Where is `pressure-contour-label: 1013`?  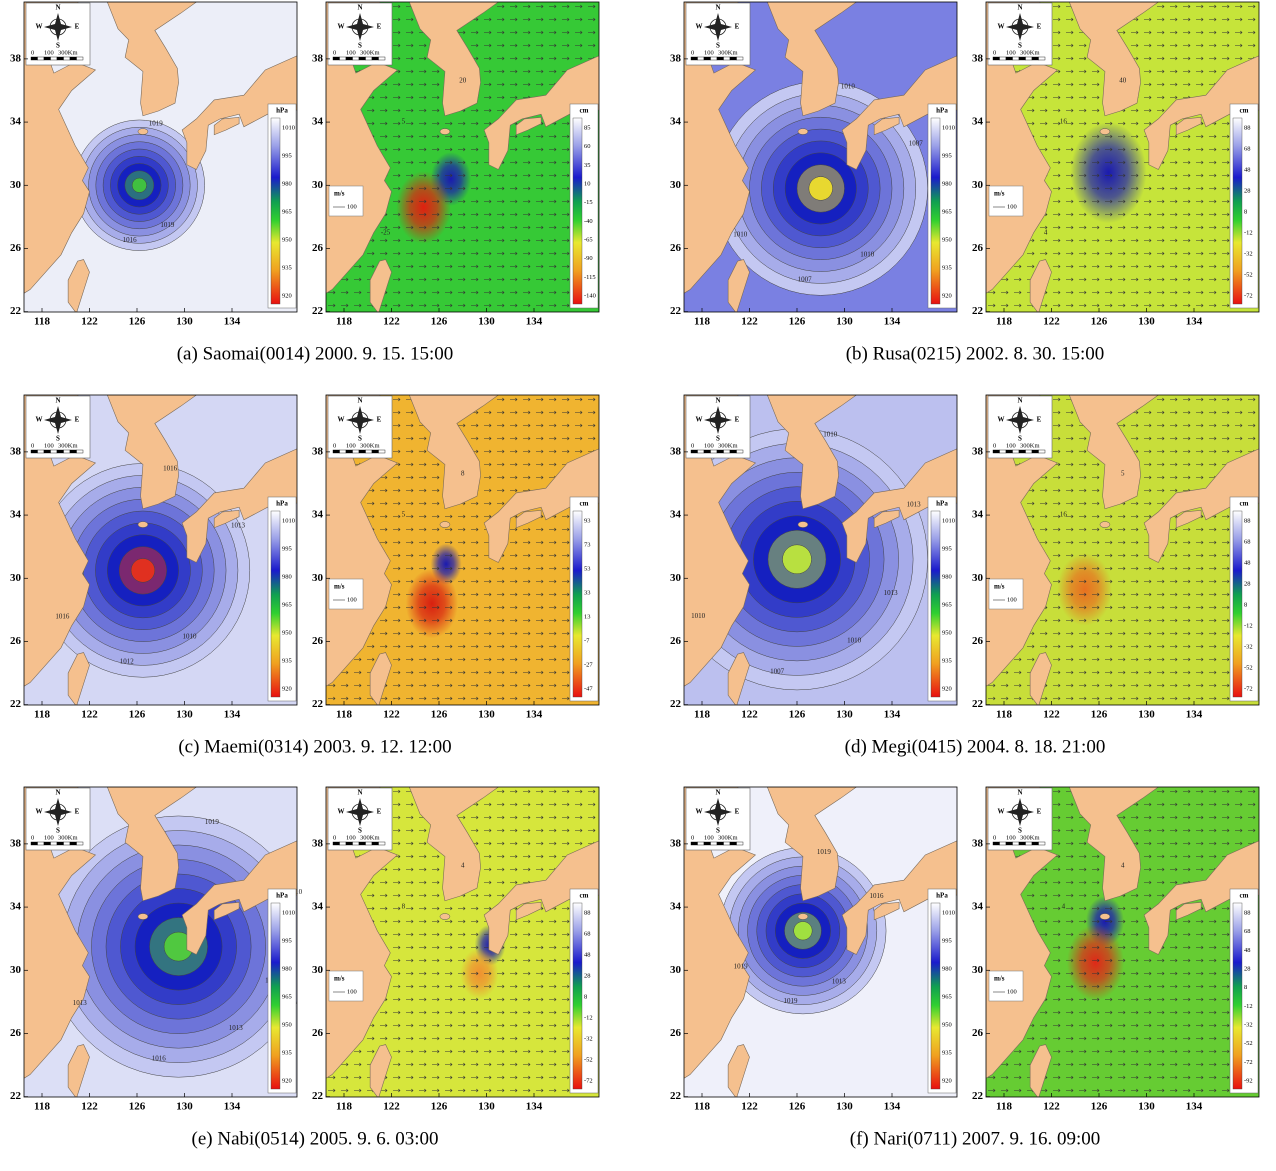
pressure-contour-label: 1013 is located at coordinates (236, 1028).